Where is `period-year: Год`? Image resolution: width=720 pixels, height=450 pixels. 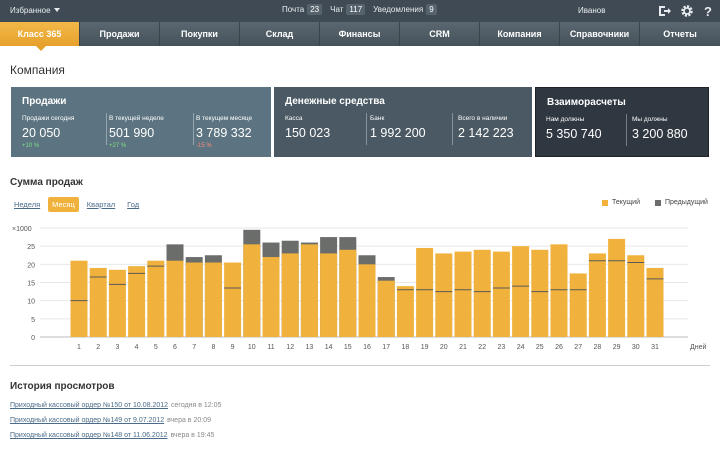 period-year: Год is located at coordinates (133, 204).